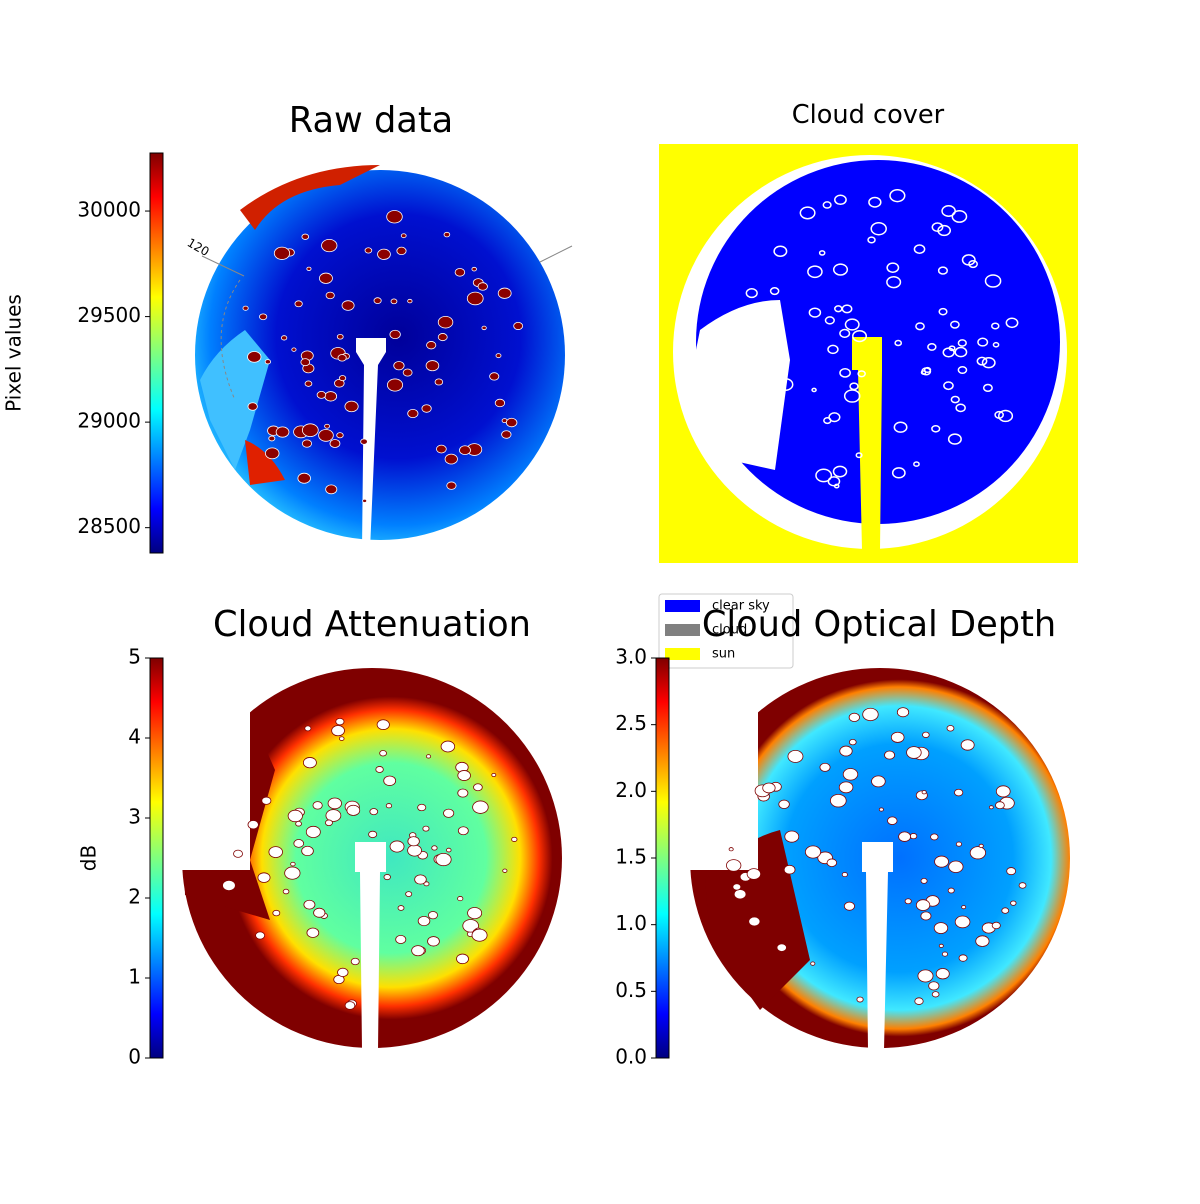 This screenshot has width=1200, height=1204. I want to click on colorbar-tick-label: 29000, so click(109, 421).